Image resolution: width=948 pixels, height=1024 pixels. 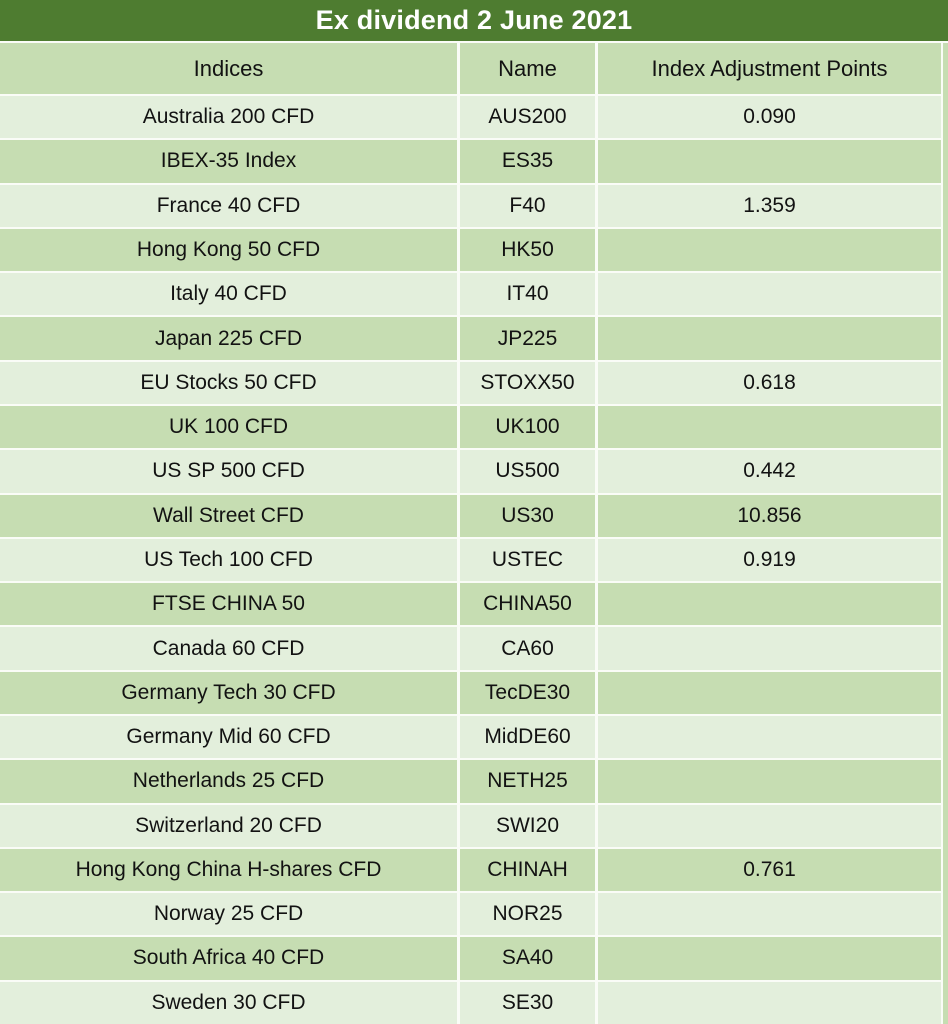 I want to click on cell-points: 0.090, so click(x=769, y=117).